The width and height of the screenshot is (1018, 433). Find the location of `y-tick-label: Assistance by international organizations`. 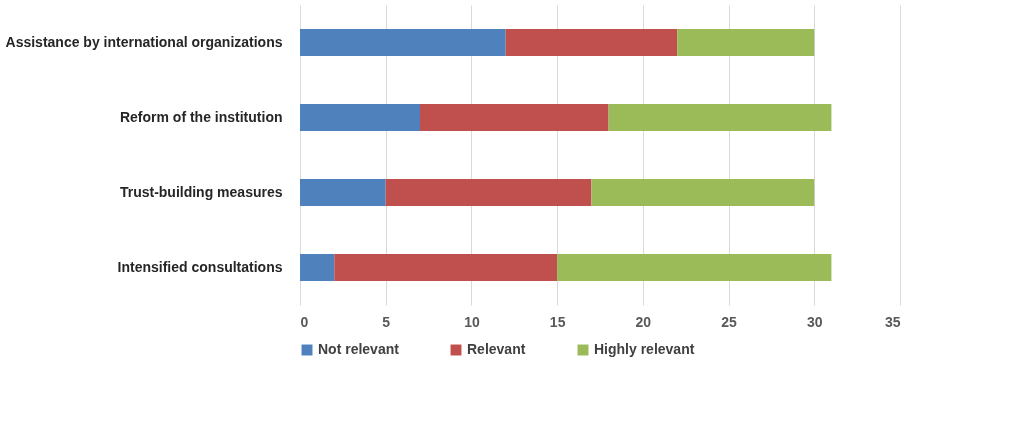

y-tick-label: Assistance by international organizations is located at coordinates (144, 42).